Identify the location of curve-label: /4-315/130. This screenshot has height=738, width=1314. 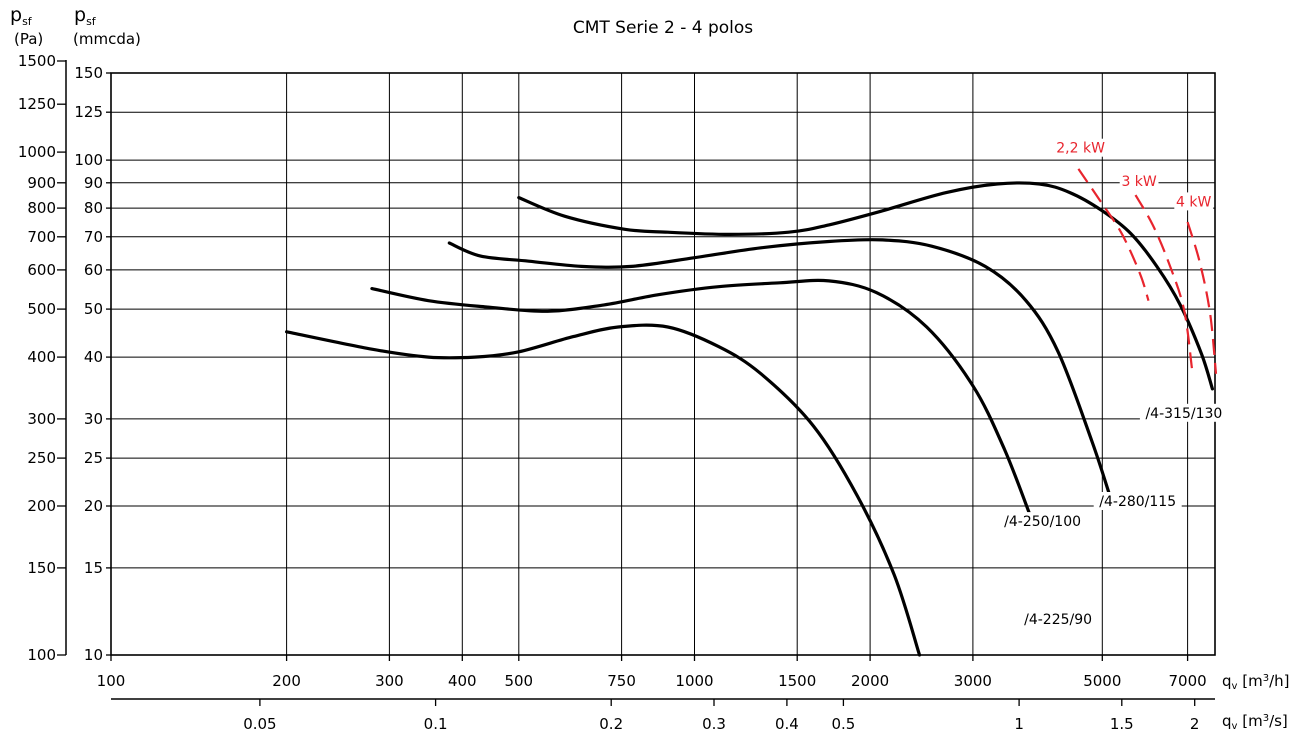
(1183, 414).